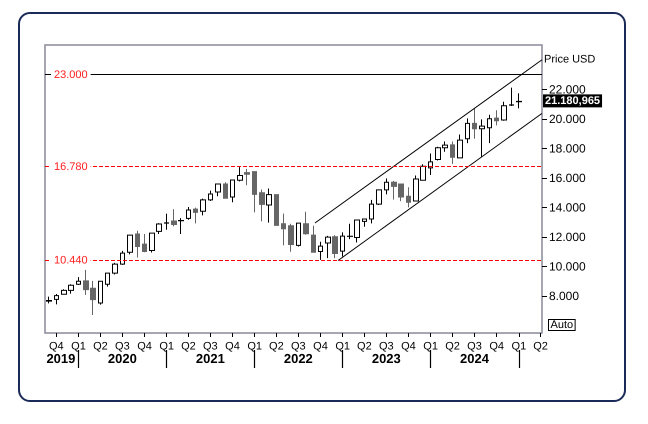 This screenshot has height=424, width=648. What do you see at coordinates (562, 325) in the screenshot?
I see `text: Auto` at bounding box center [562, 325].